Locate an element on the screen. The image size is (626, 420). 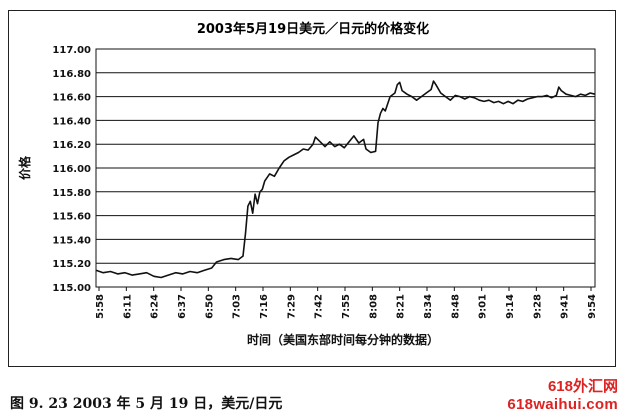
x-tick-label: 9:14 is located at coordinates (510, 306).